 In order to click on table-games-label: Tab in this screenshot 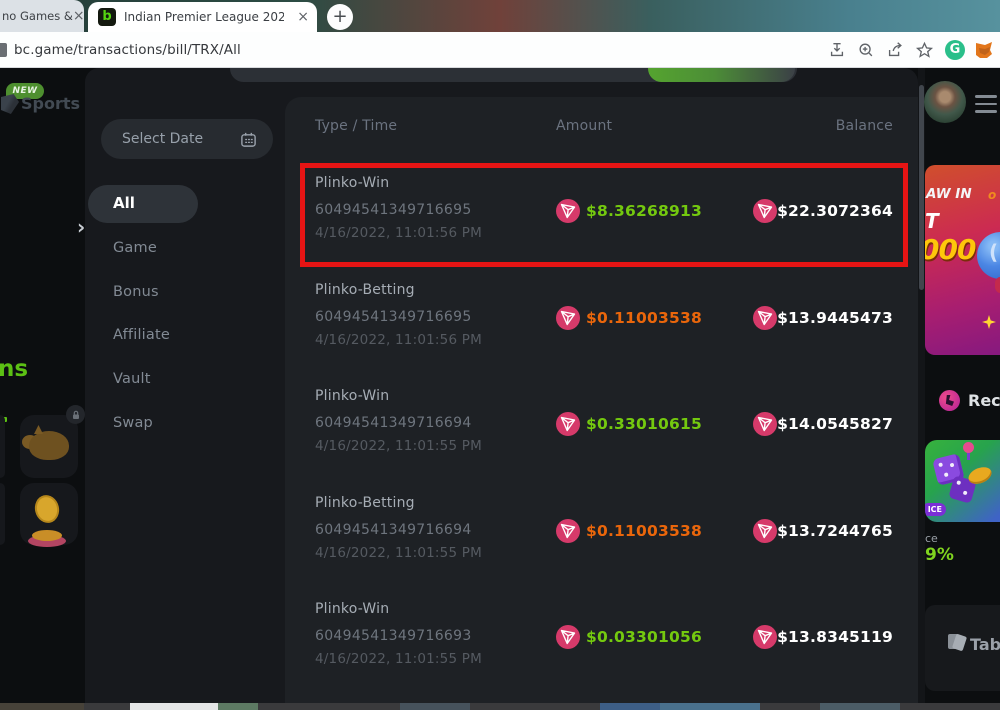, I will do `click(985, 644)`.